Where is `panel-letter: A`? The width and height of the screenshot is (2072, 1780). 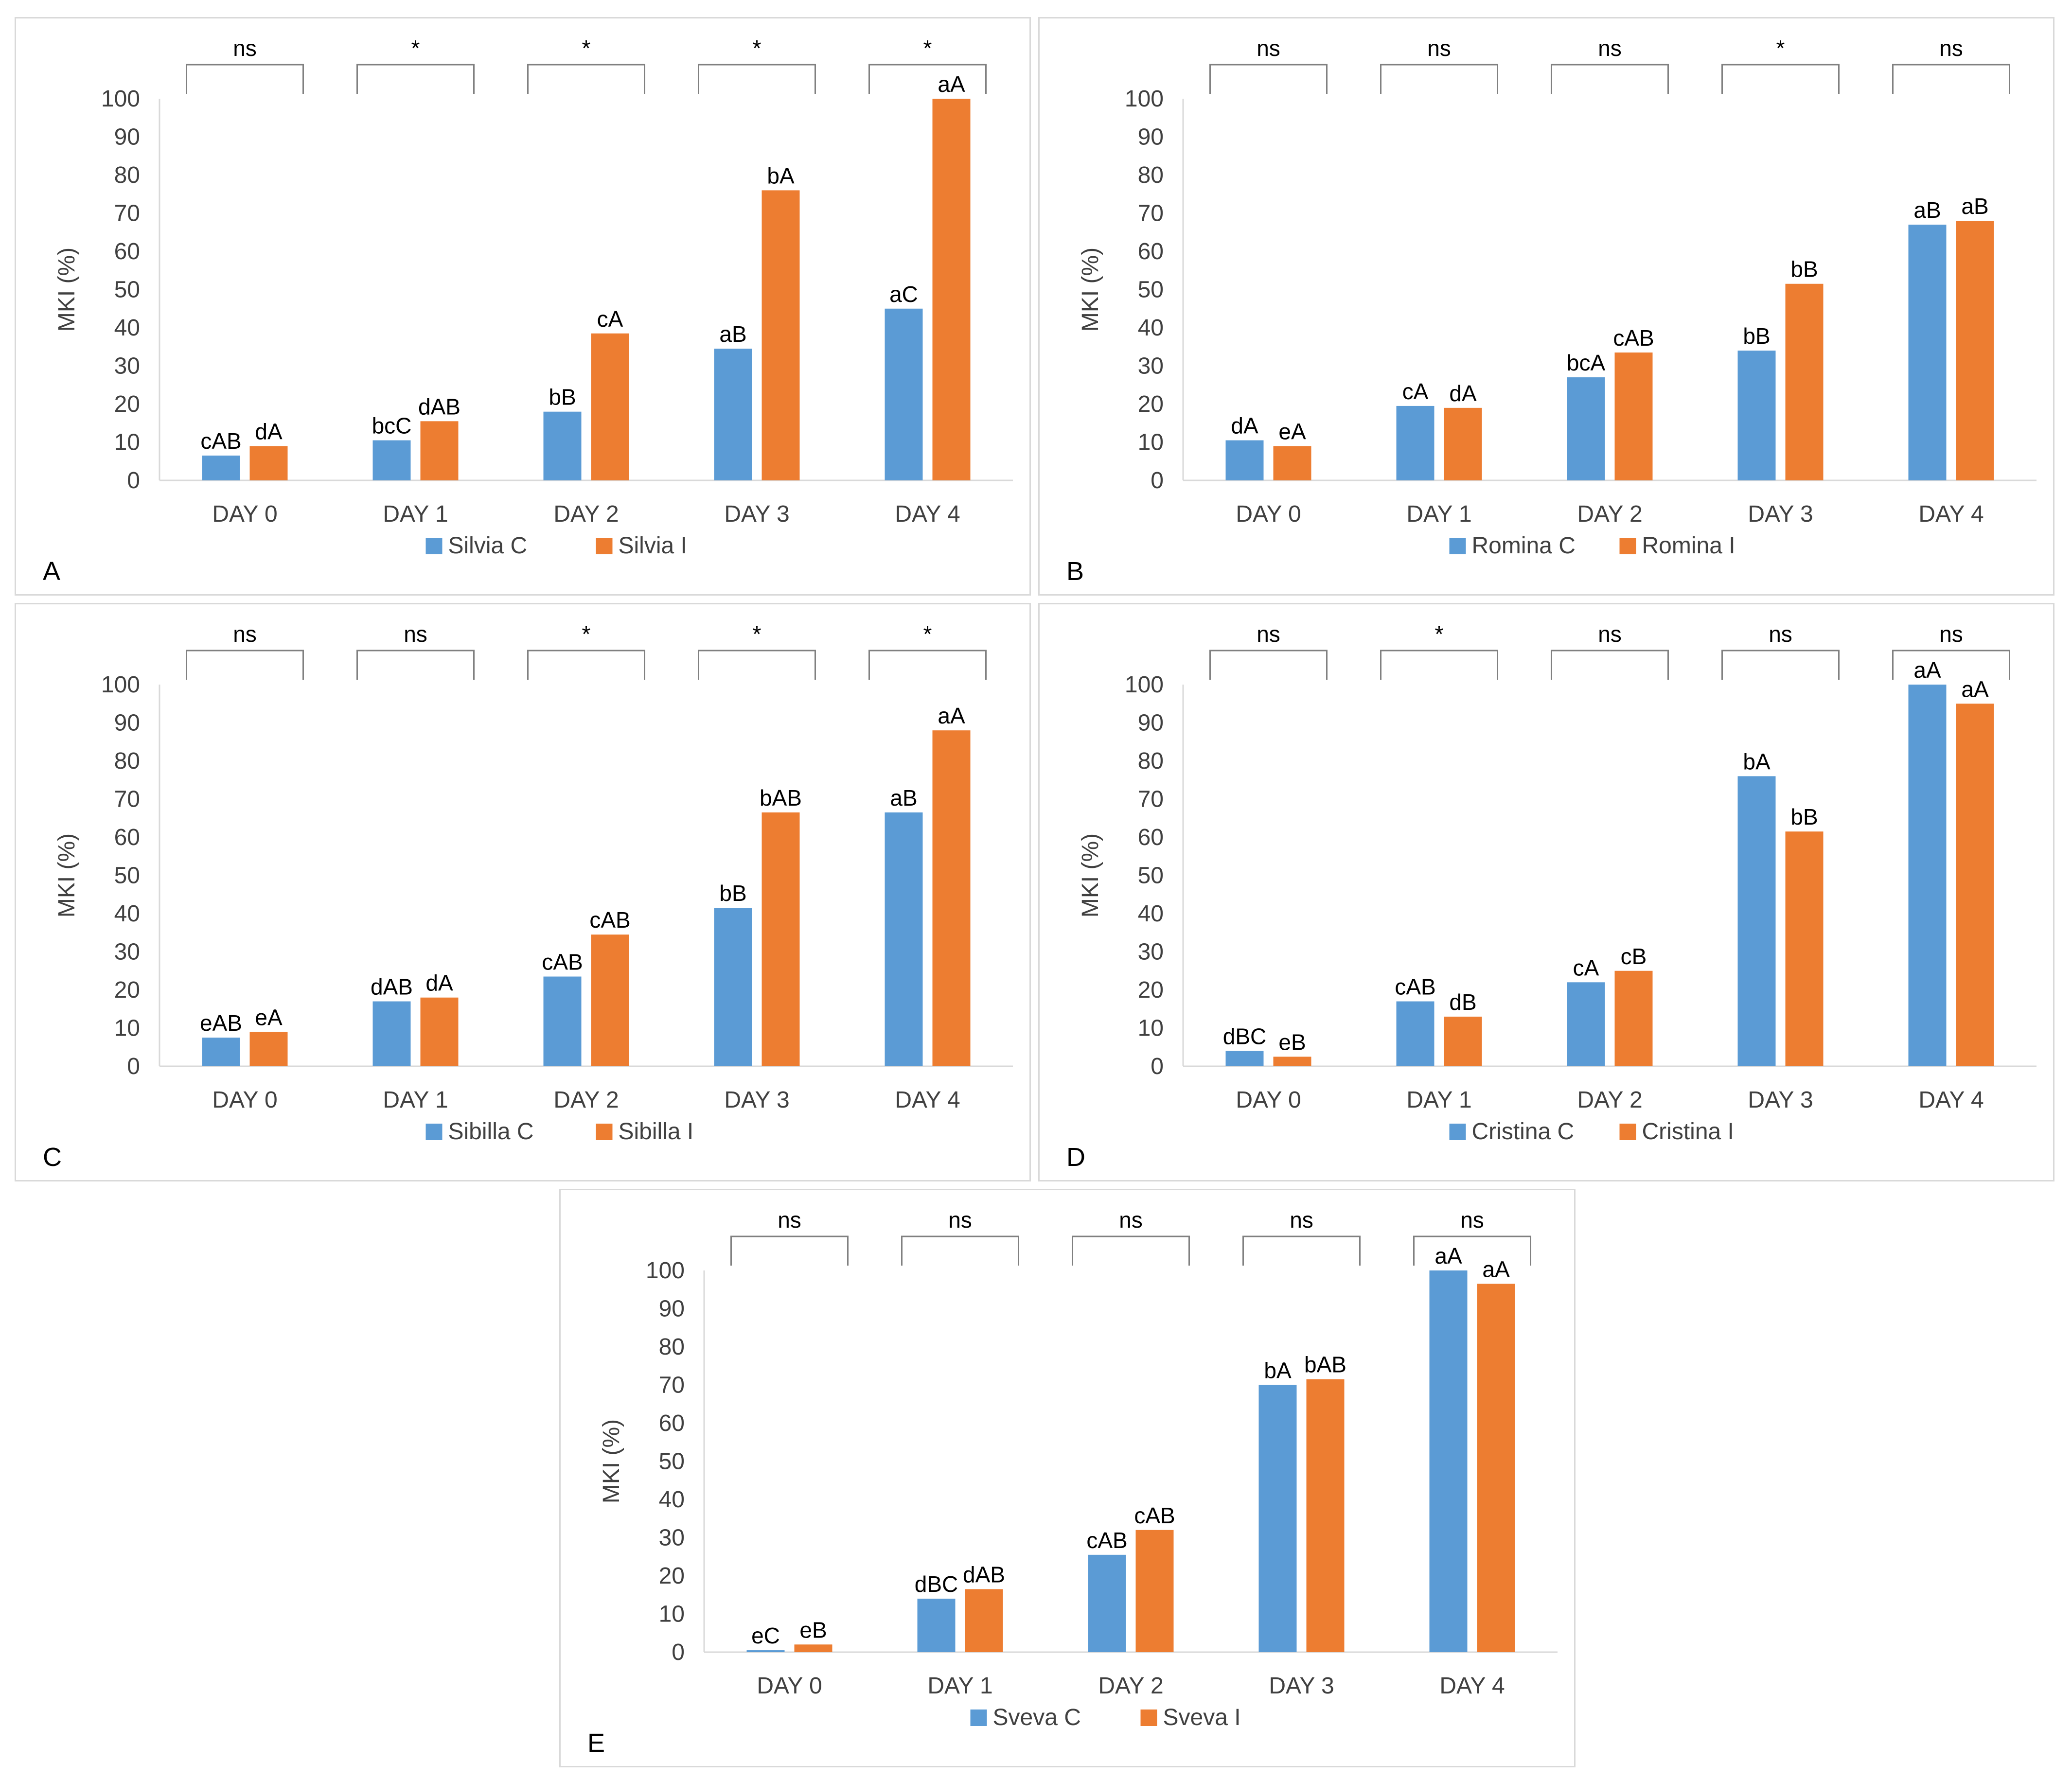
panel-letter: A is located at coordinates (51, 571).